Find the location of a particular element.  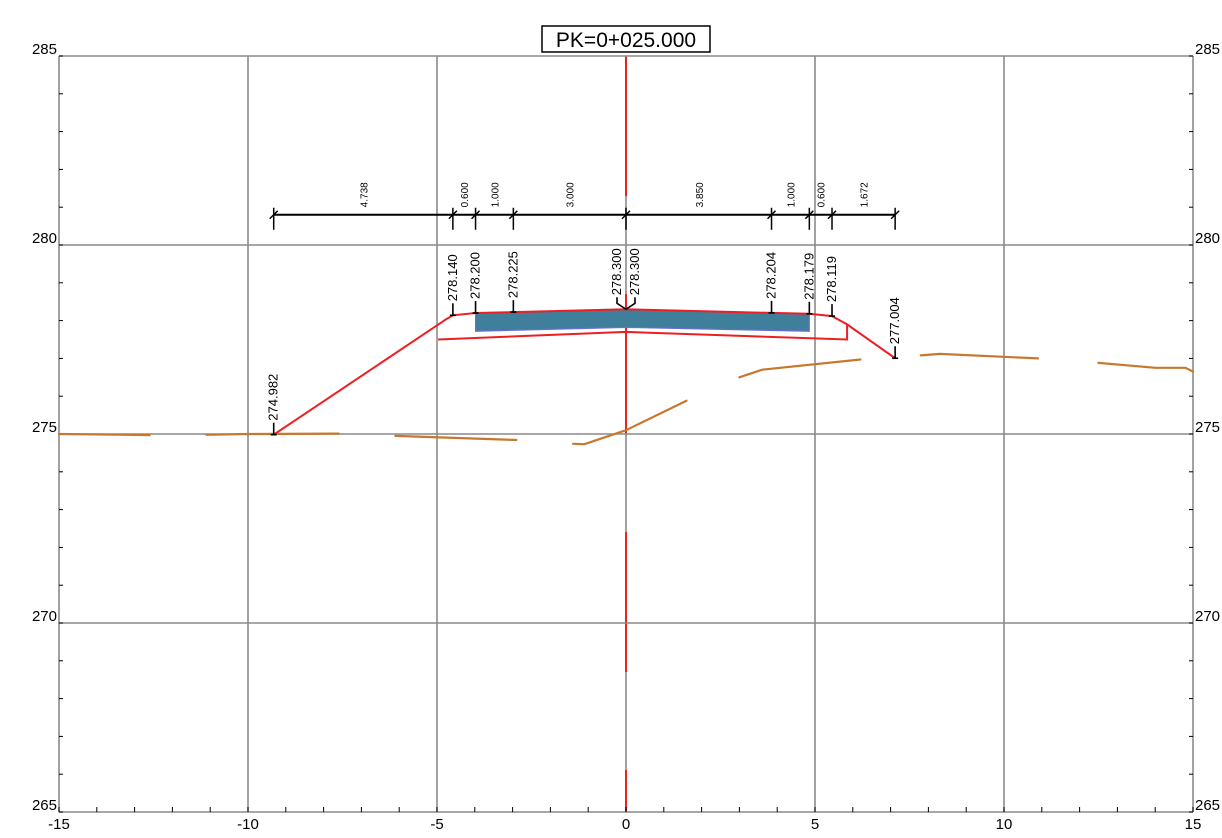

x-tick-label: 0 is located at coordinates (626, 824).